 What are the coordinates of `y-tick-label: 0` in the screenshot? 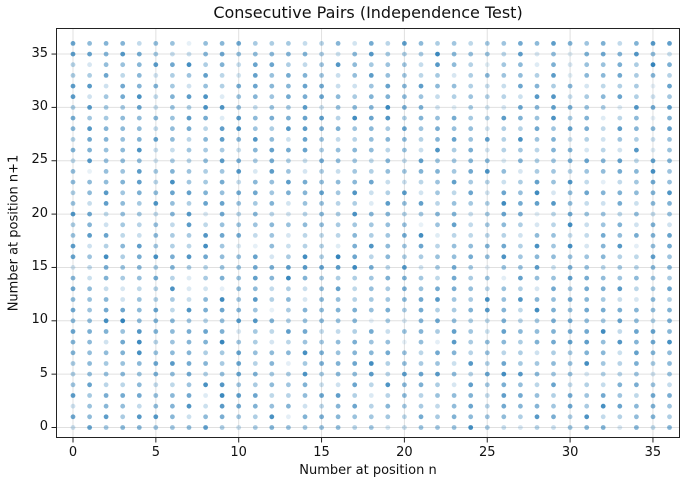 It's located at (43, 426).